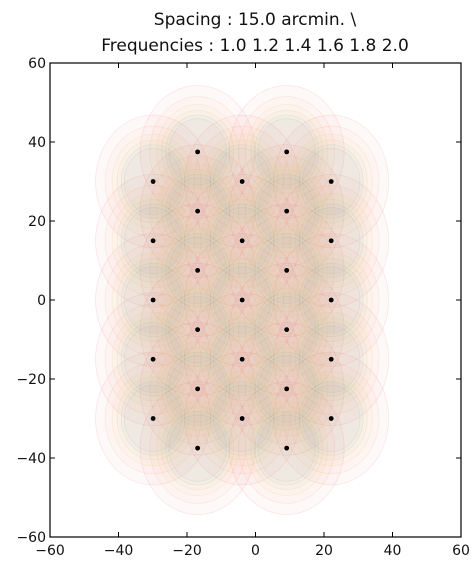  Describe the element at coordinates (31, 459) in the screenshot. I see `y-tick-label: −40` at that location.